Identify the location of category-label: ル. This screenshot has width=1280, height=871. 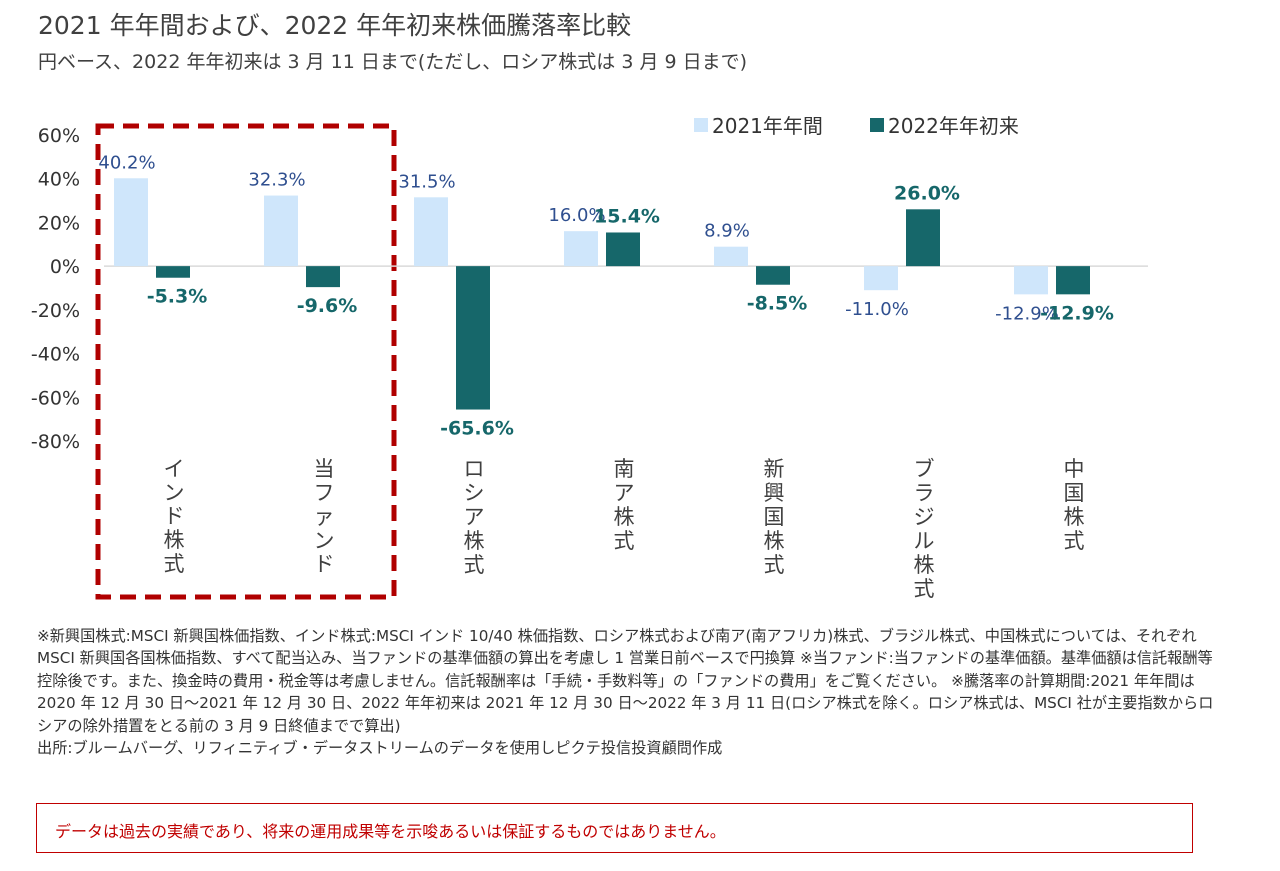
(924, 541).